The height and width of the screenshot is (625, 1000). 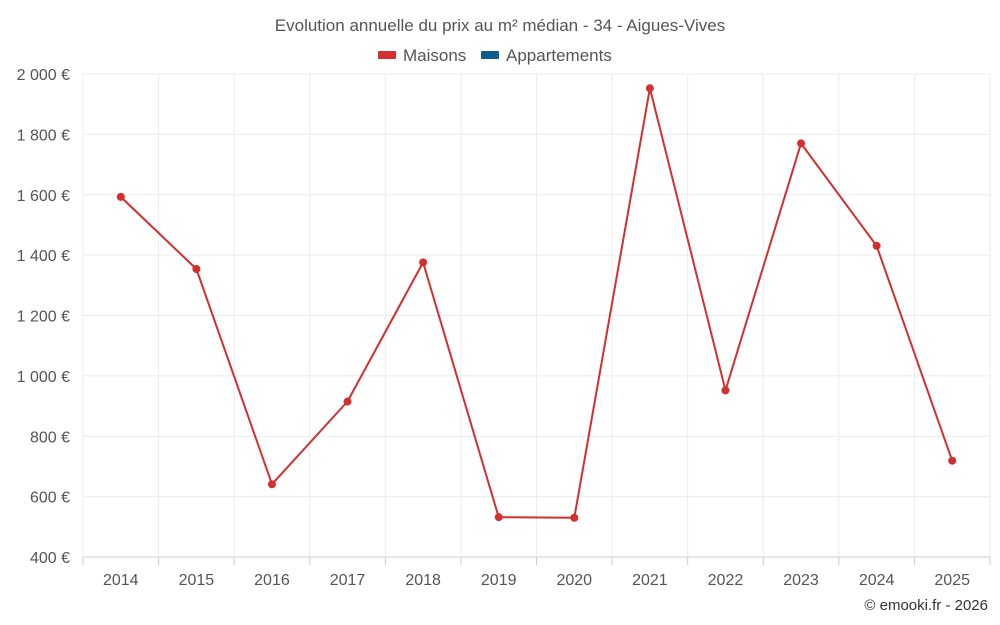 What do you see at coordinates (725, 390) in the screenshot?
I see `data-point-2022` at bounding box center [725, 390].